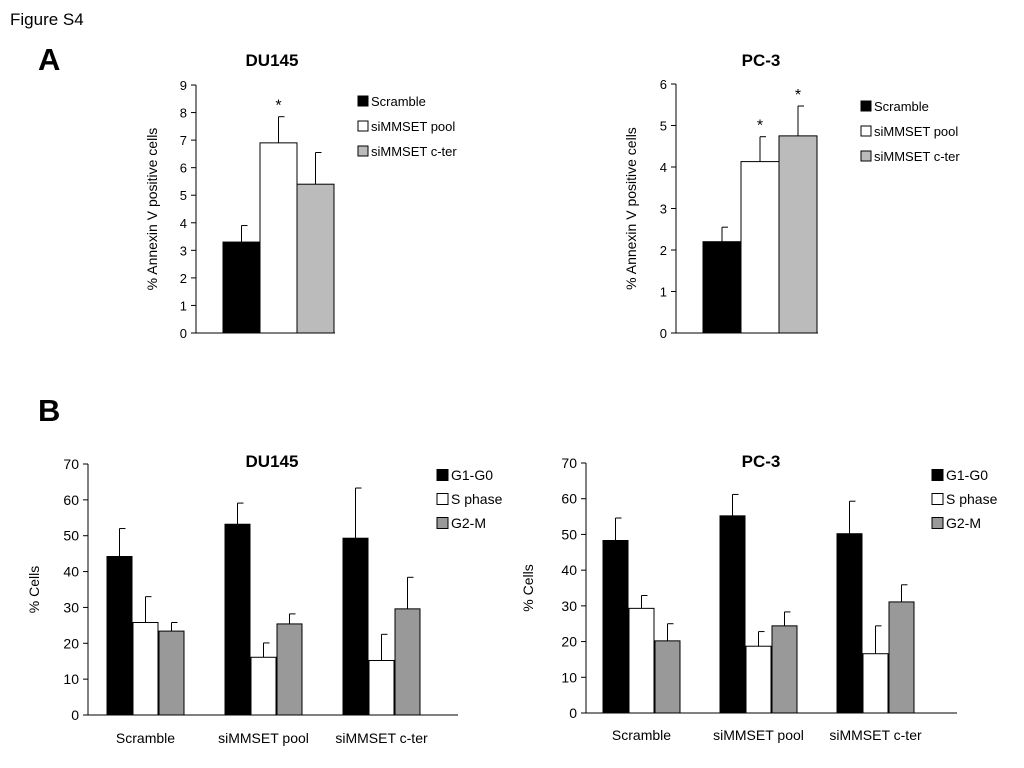 Image resolution: width=1024 pixels, height=768 pixels. I want to click on chart4-legend-label: G2-M, so click(963, 523).